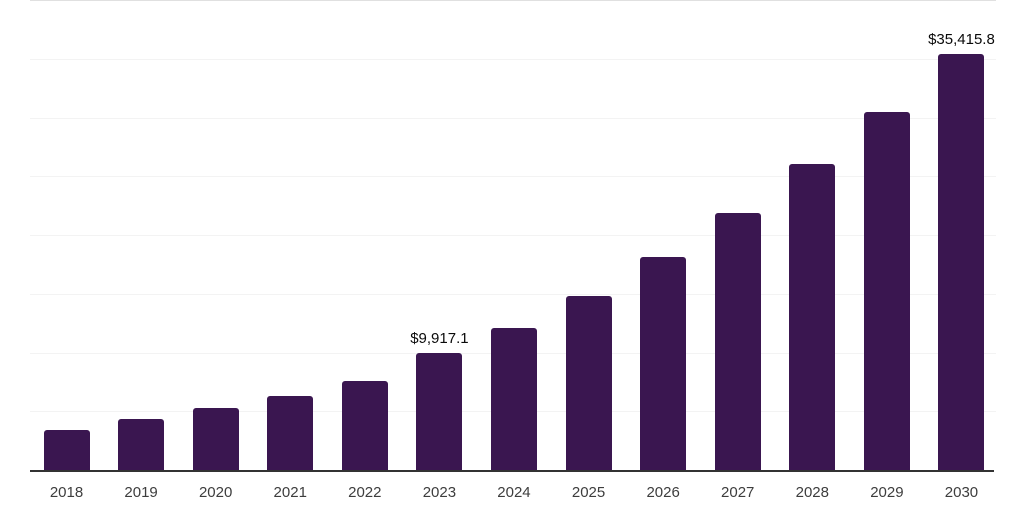 This screenshot has height=512, width=1024. Describe the element at coordinates (365, 492) in the screenshot. I see `x-tick-label-2022: 2022` at that location.